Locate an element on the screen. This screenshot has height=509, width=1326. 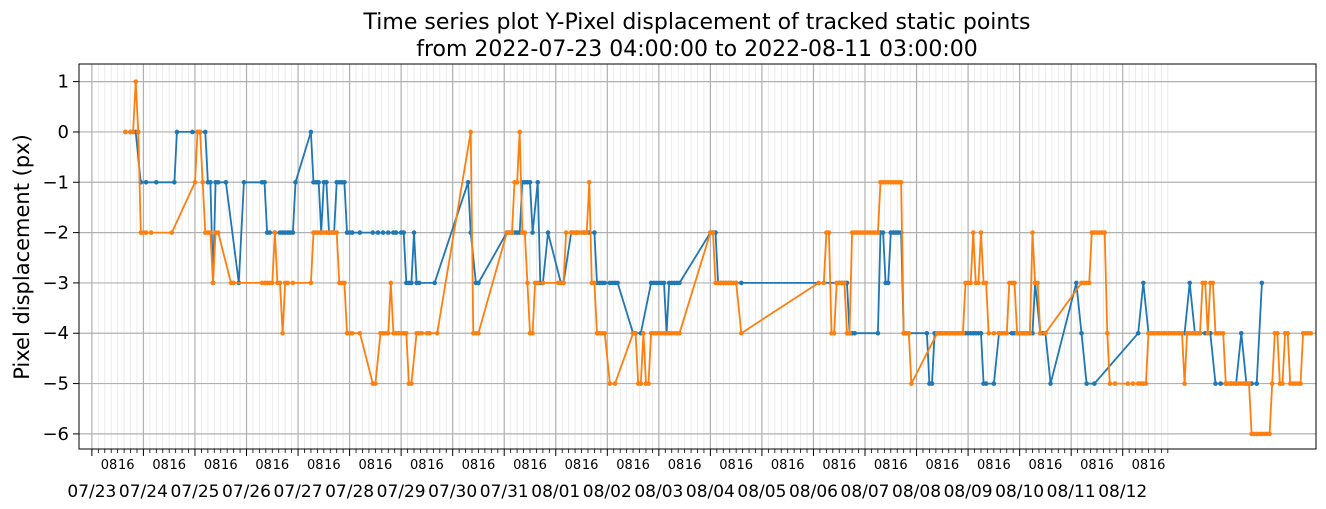
x-date-label: 08/07 is located at coordinates (865, 492).